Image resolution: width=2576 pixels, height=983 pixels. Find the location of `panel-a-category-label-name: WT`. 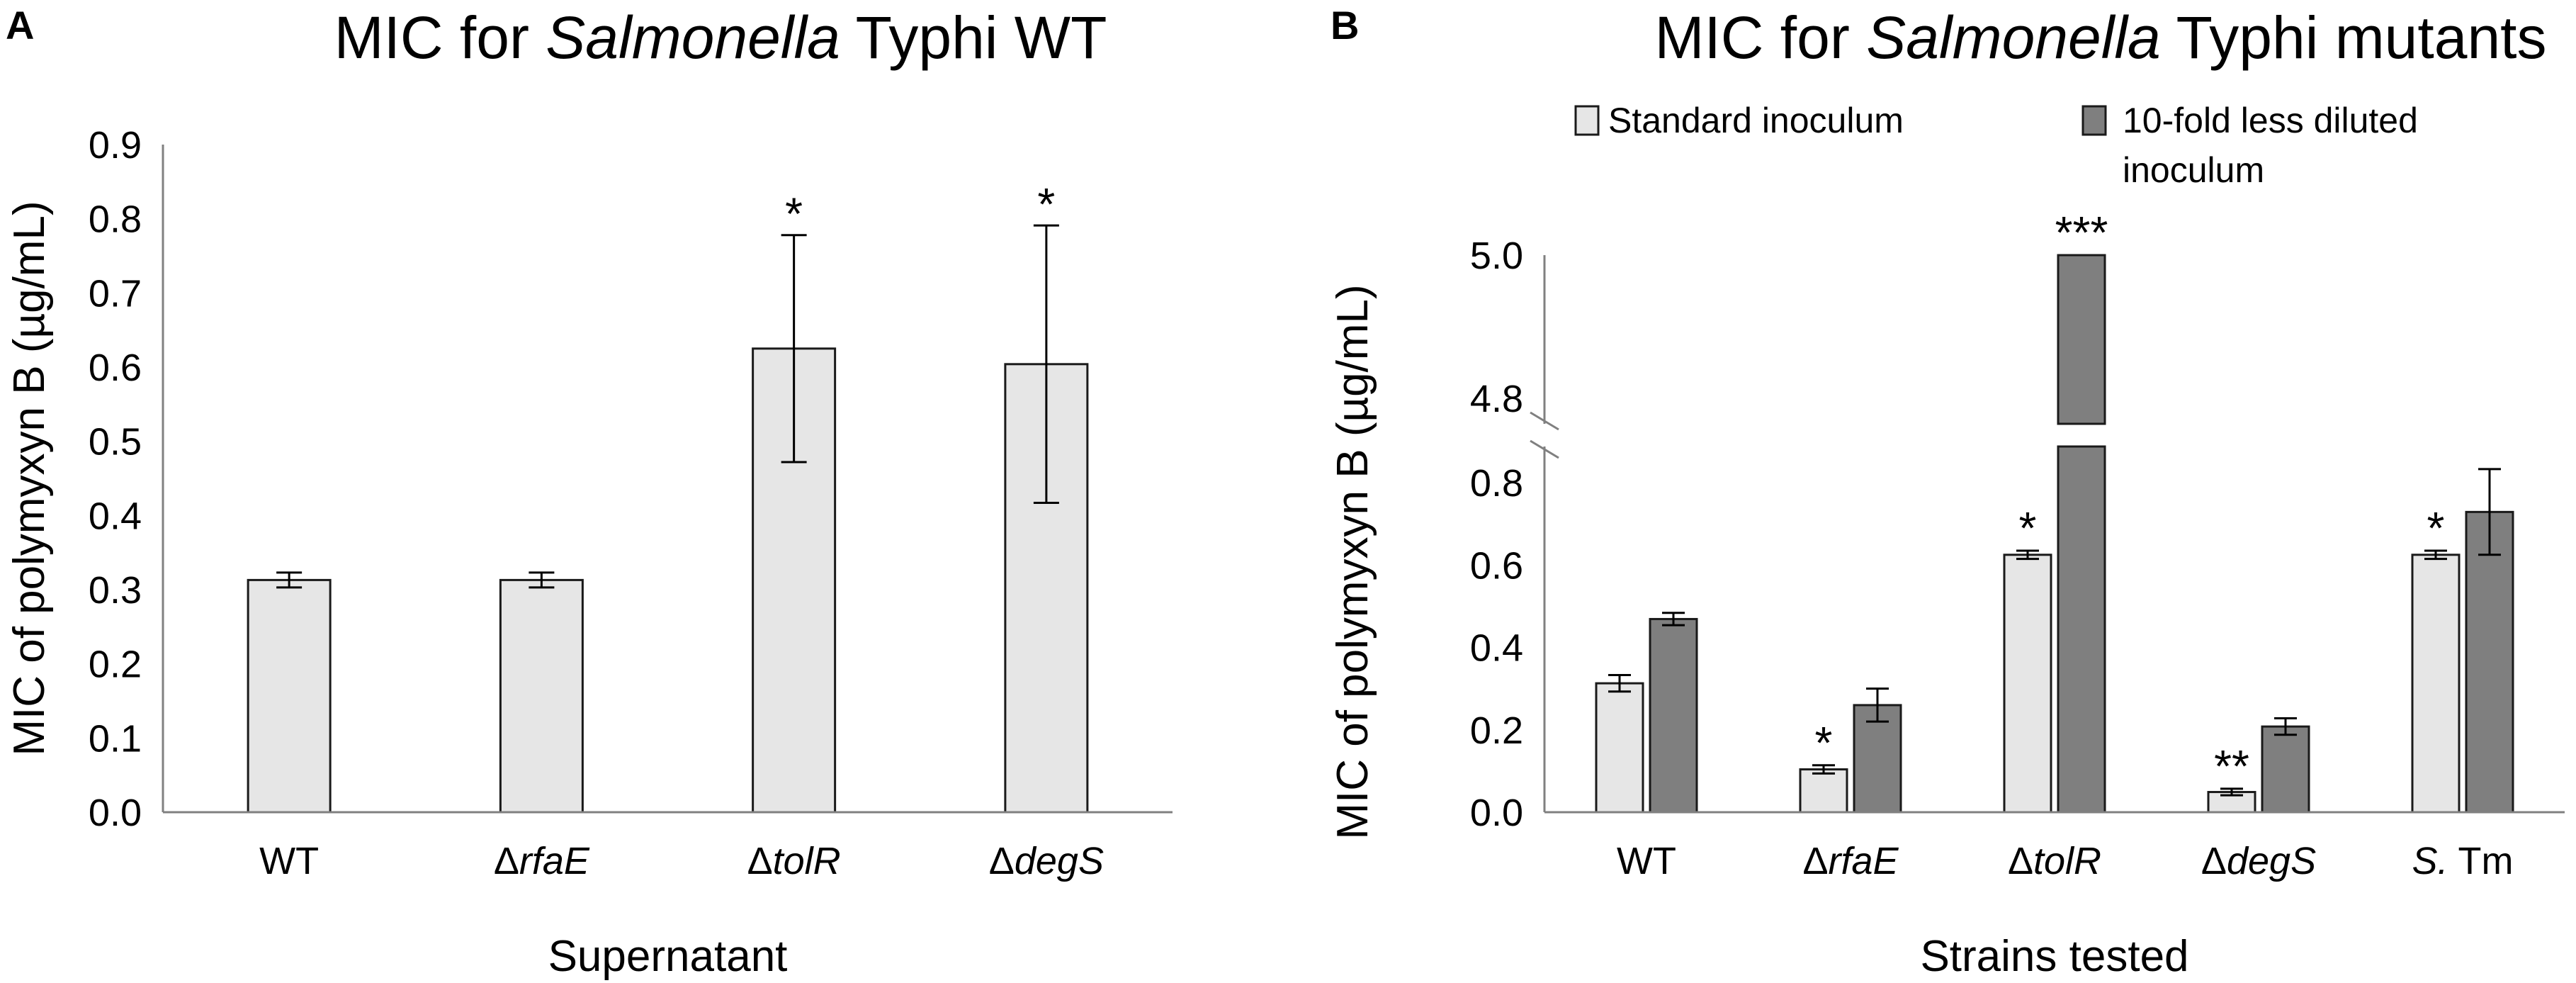

panel-a-category-label-name: WT is located at coordinates (289, 861).